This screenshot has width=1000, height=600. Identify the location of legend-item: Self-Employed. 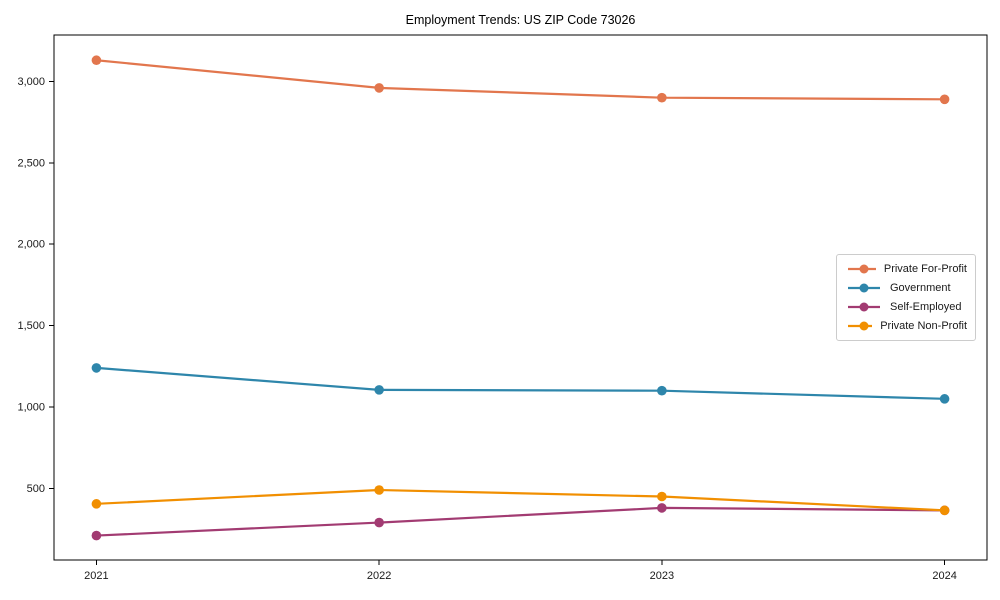
(906, 307).